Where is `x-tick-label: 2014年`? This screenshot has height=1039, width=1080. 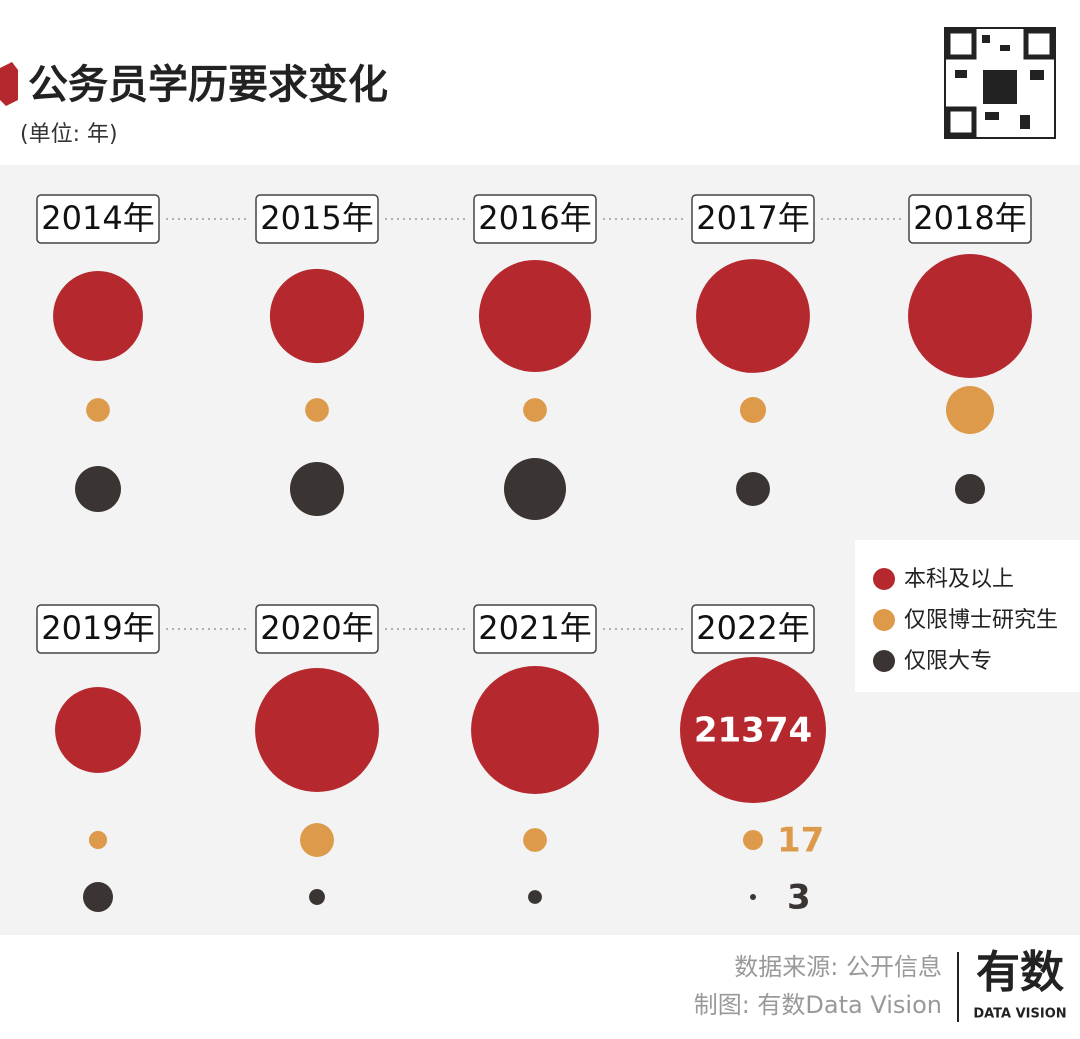
x-tick-label: 2014年 is located at coordinates (97, 218).